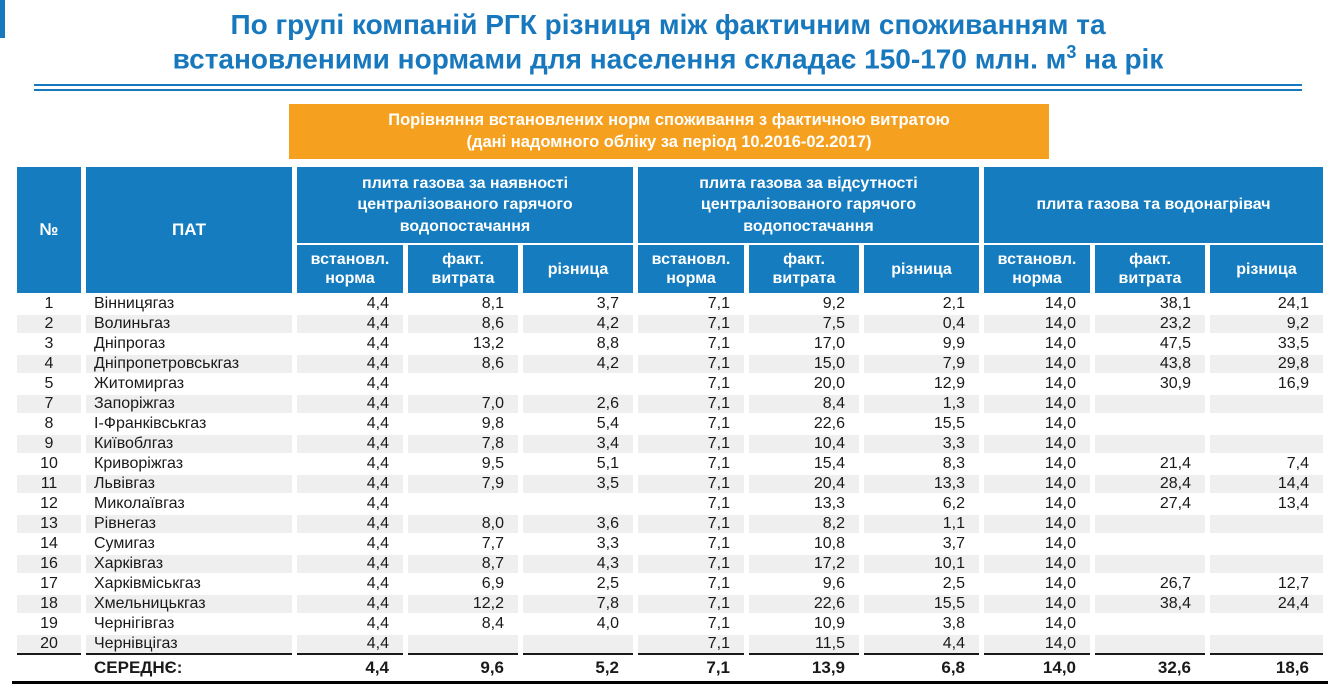 The image size is (1336, 688). I want to click on value-cell: 3,8, so click(953, 624).